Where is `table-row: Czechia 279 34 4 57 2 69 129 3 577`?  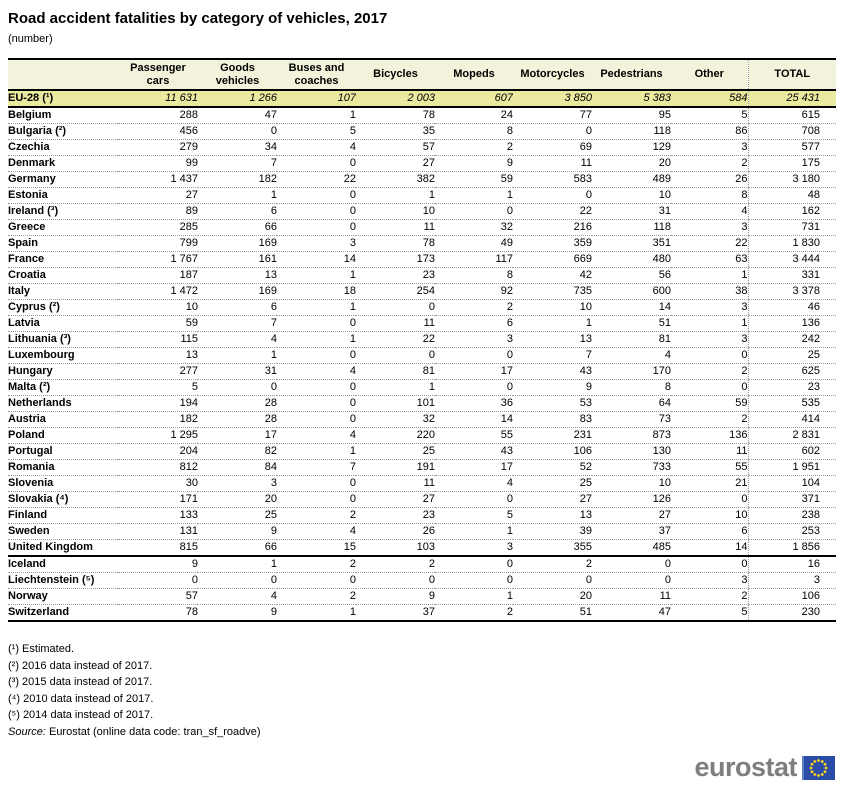
table-row: Czechia 279 34 4 57 2 69 129 3 577 is located at coordinates (422, 147).